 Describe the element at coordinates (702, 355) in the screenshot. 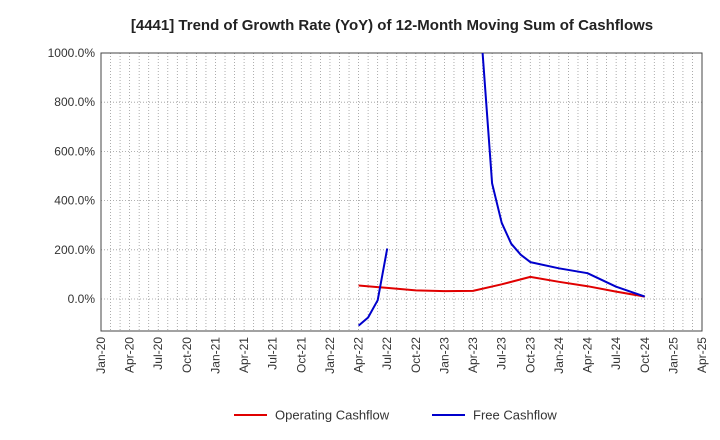

I see `x-tick-label: Apr-25` at that location.